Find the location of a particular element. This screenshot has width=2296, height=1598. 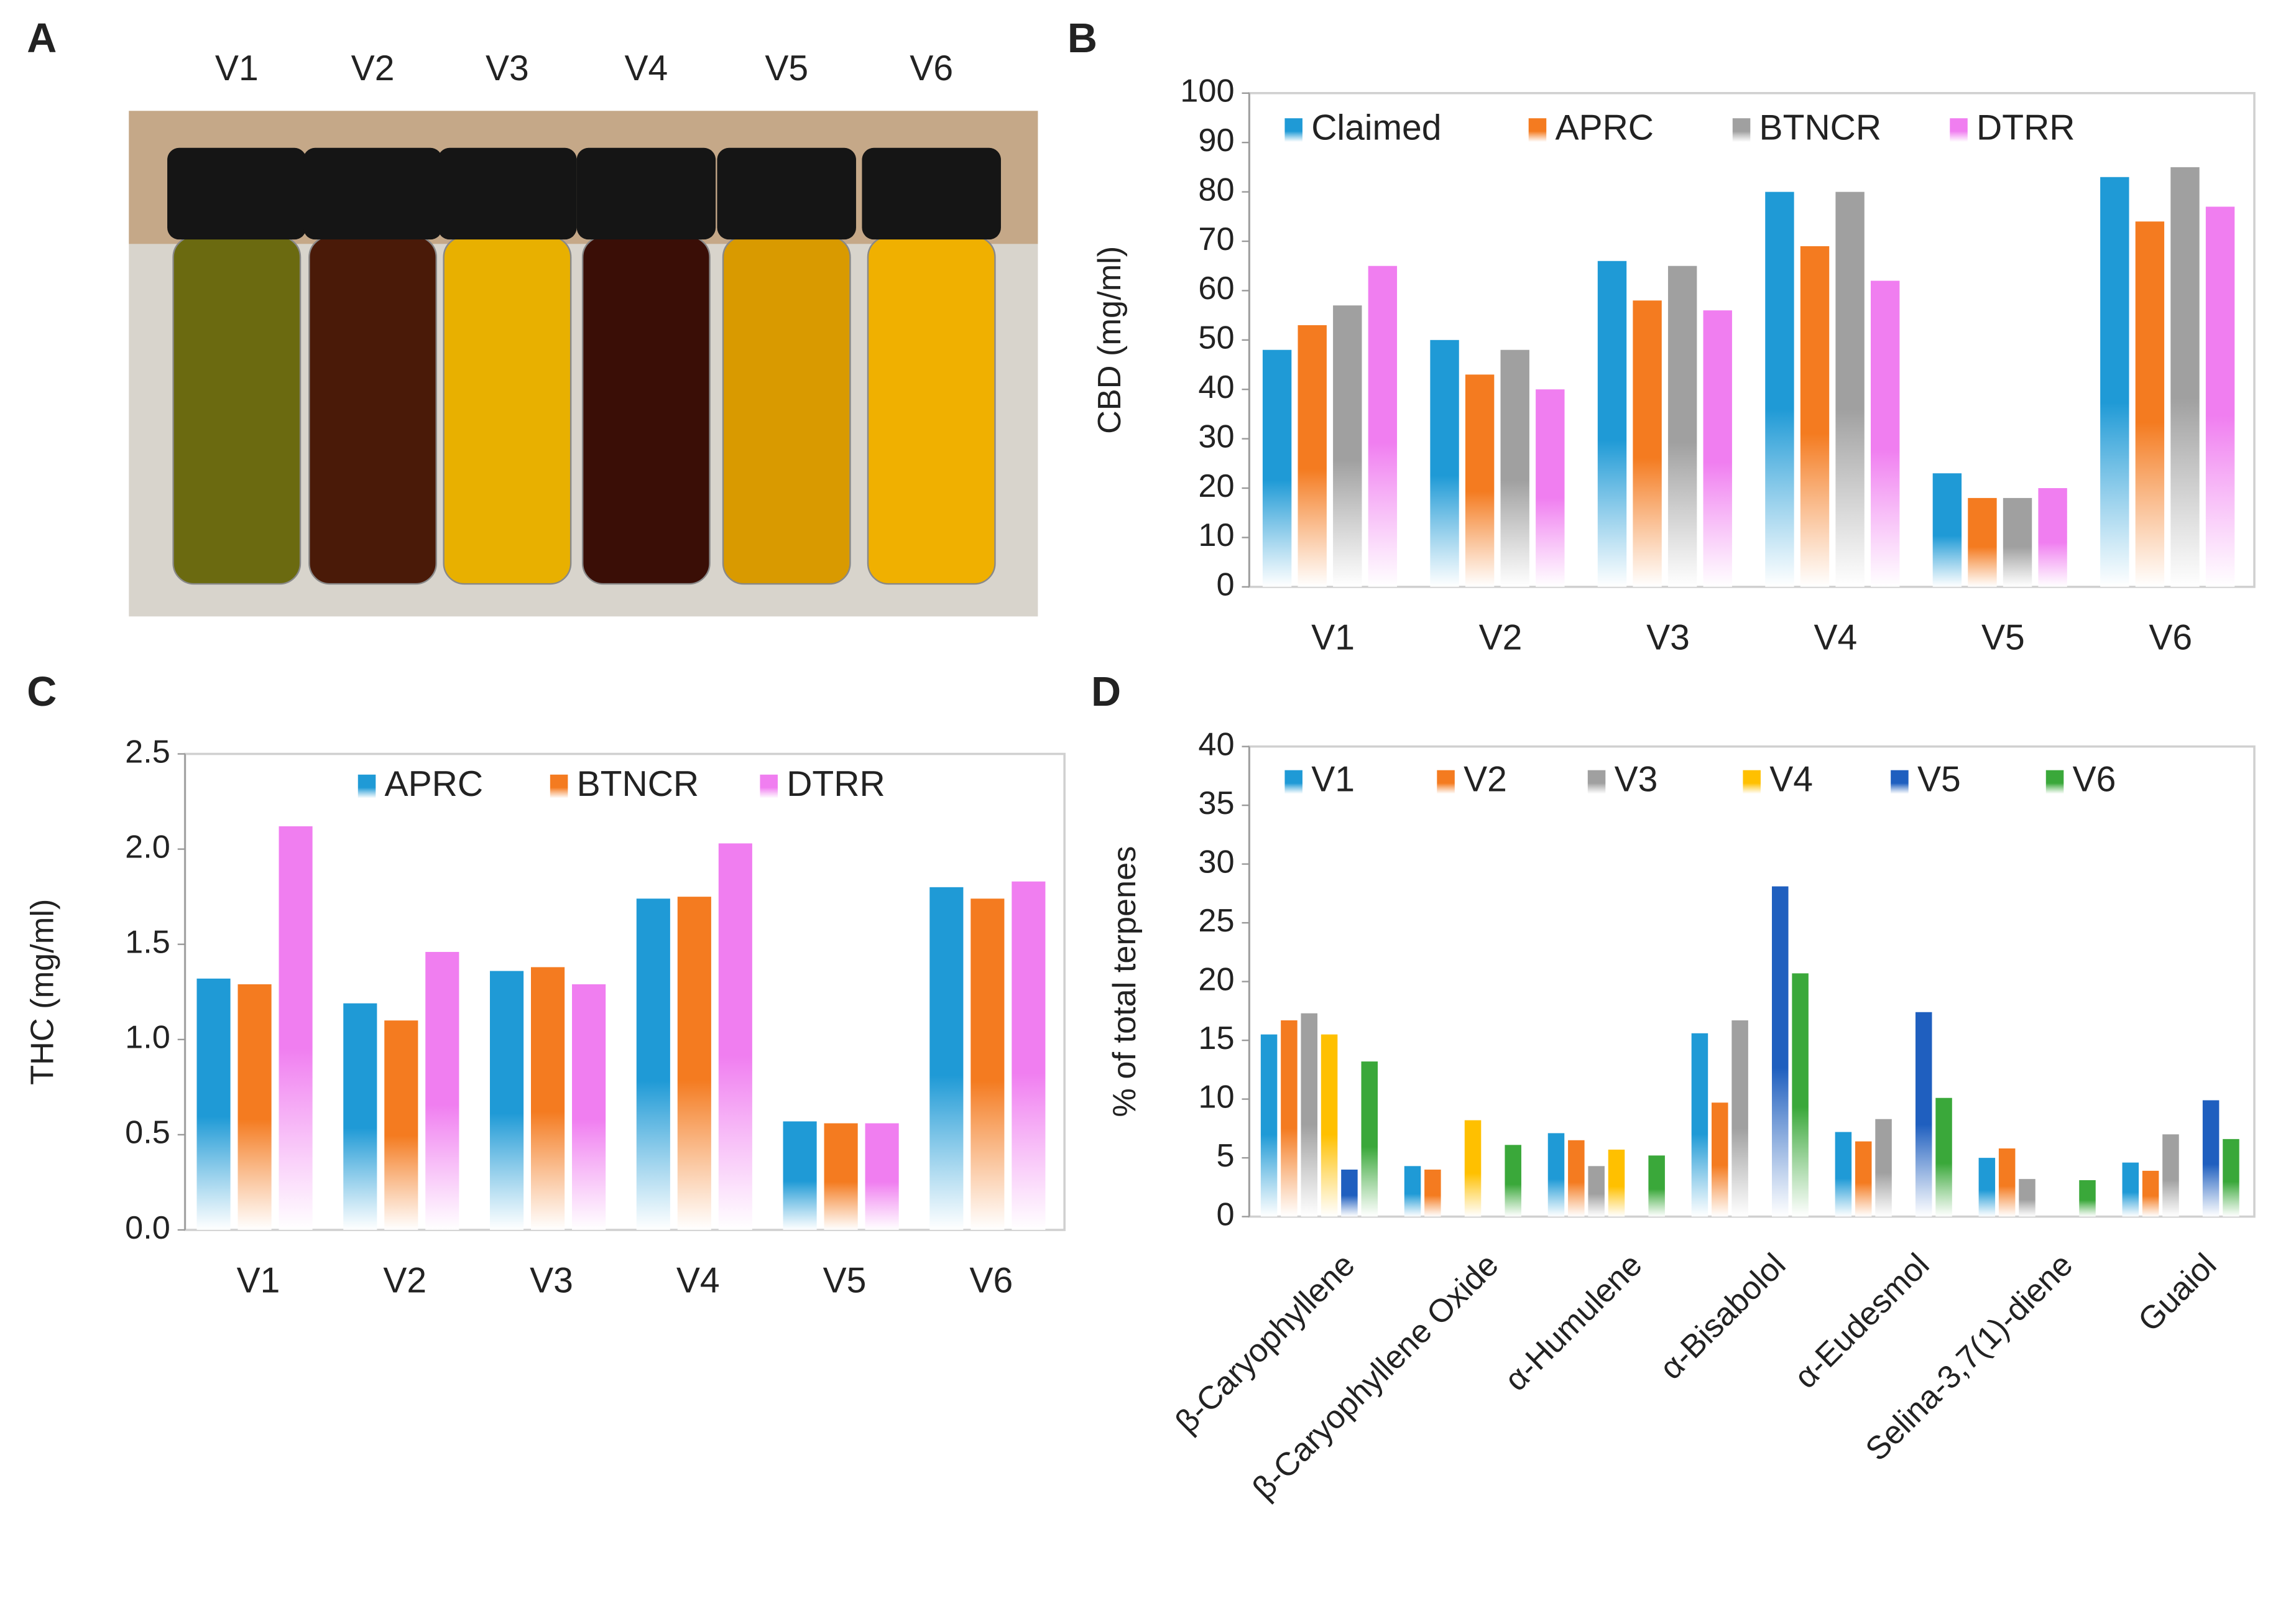

y-tick-label: 1.0 is located at coordinates (147, 1038).